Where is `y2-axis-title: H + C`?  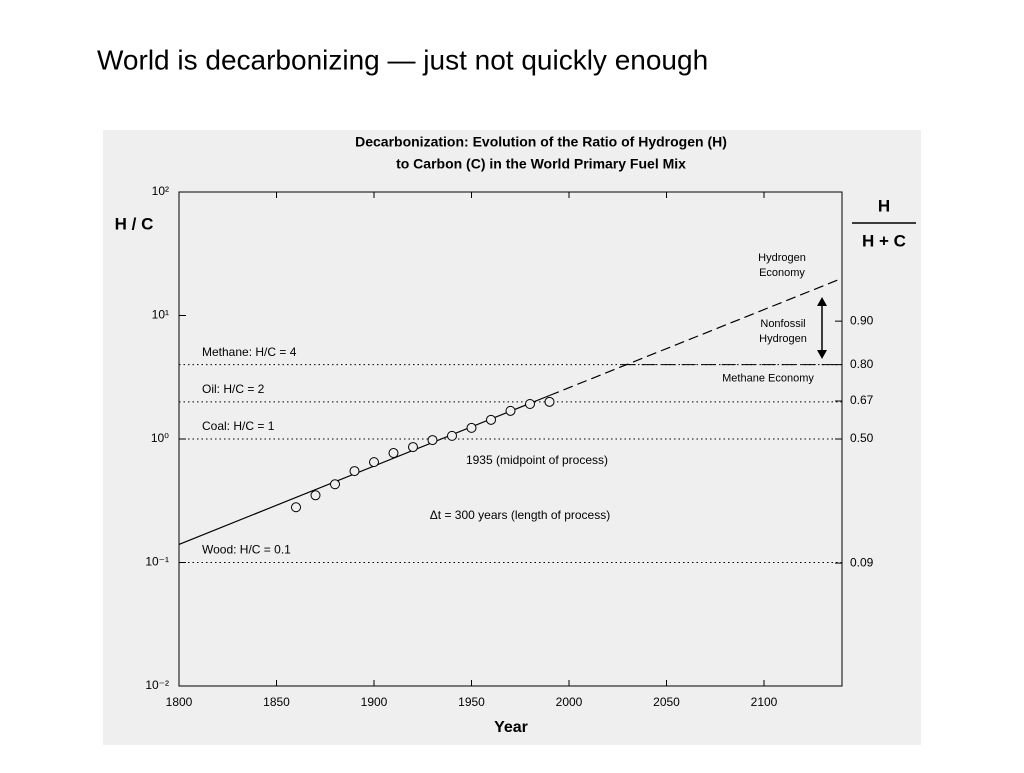 y2-axis-title: H + C is located at coordinates (884, 240).